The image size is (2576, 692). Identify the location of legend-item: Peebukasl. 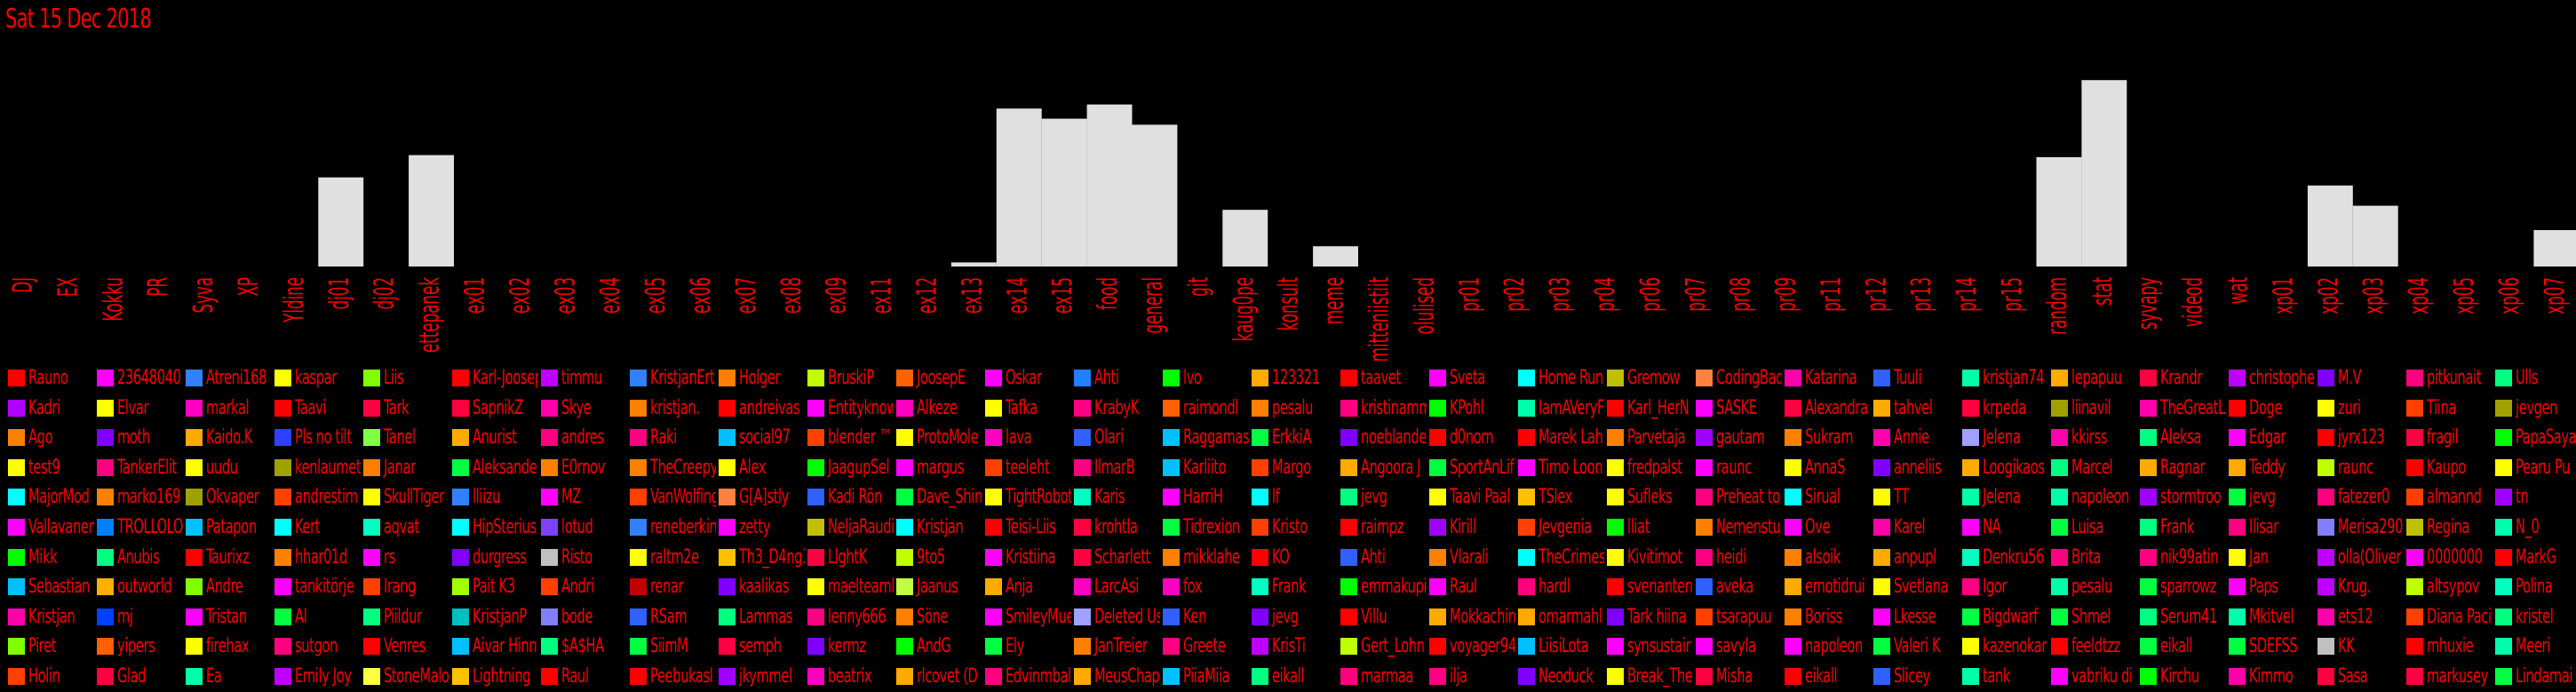
(673, 677).